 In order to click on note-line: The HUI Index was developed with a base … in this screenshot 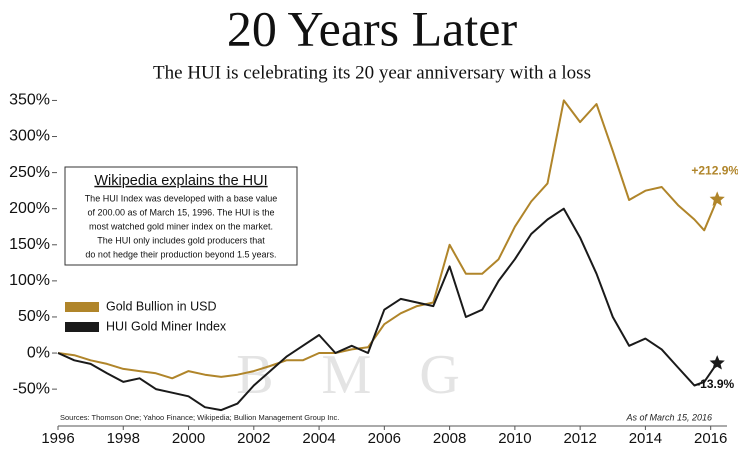, I will do `click(181, 198)`.